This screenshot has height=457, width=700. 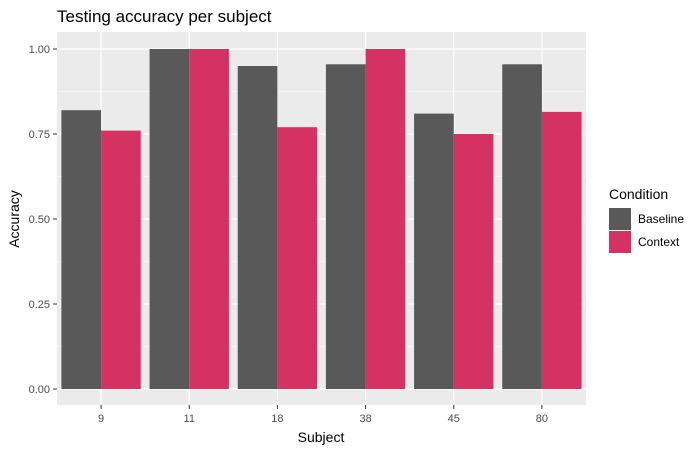 What do you see at coordinates (646, 230) in the screenshot?
I see `legend-items: Baseline Context` at bounding box center [646, 230].